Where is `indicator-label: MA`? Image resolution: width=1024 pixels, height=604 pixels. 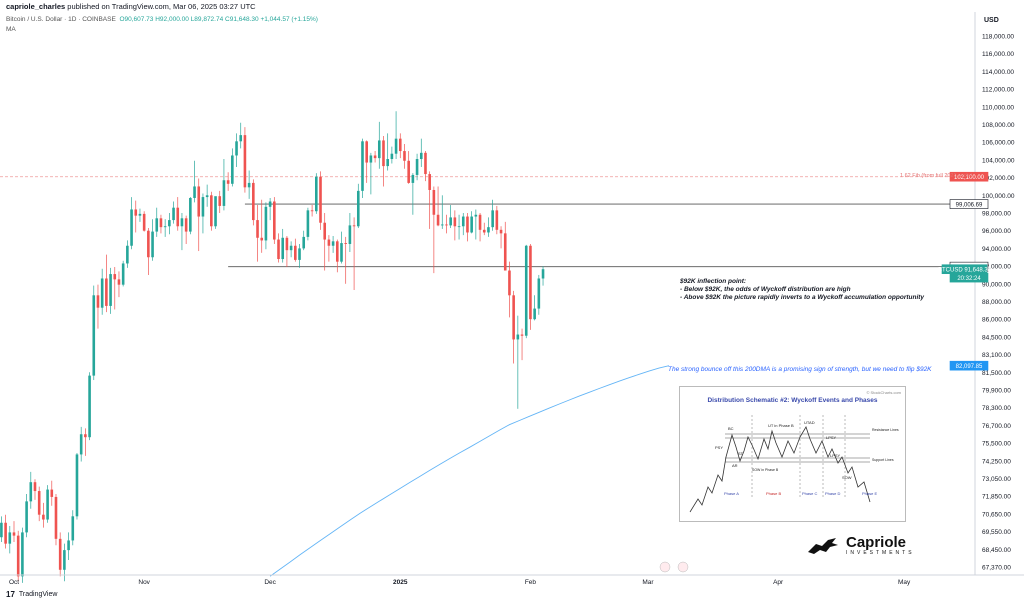
indicator-label: MA is located at coordinates (11, 29).